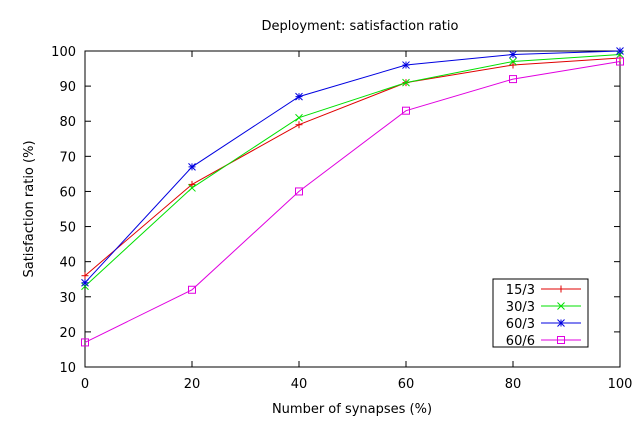 Image resolution: width=640 pixels, height=421 pixels. Describe the element at coordinates (63, 52) in the screenshot. I see `y-tick-label: 100` at that location.